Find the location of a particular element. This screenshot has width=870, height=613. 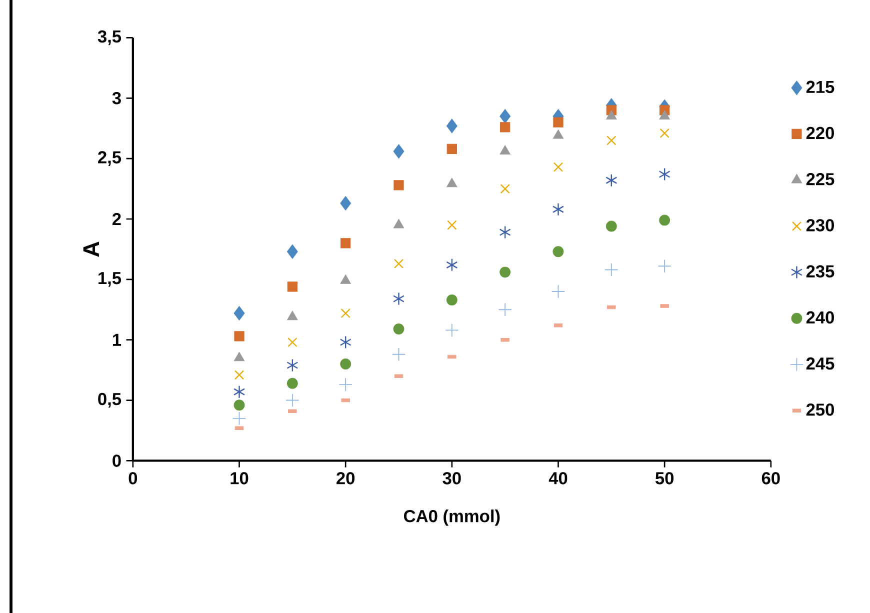

legend-label: 245 is located at coordinates (820, 363).